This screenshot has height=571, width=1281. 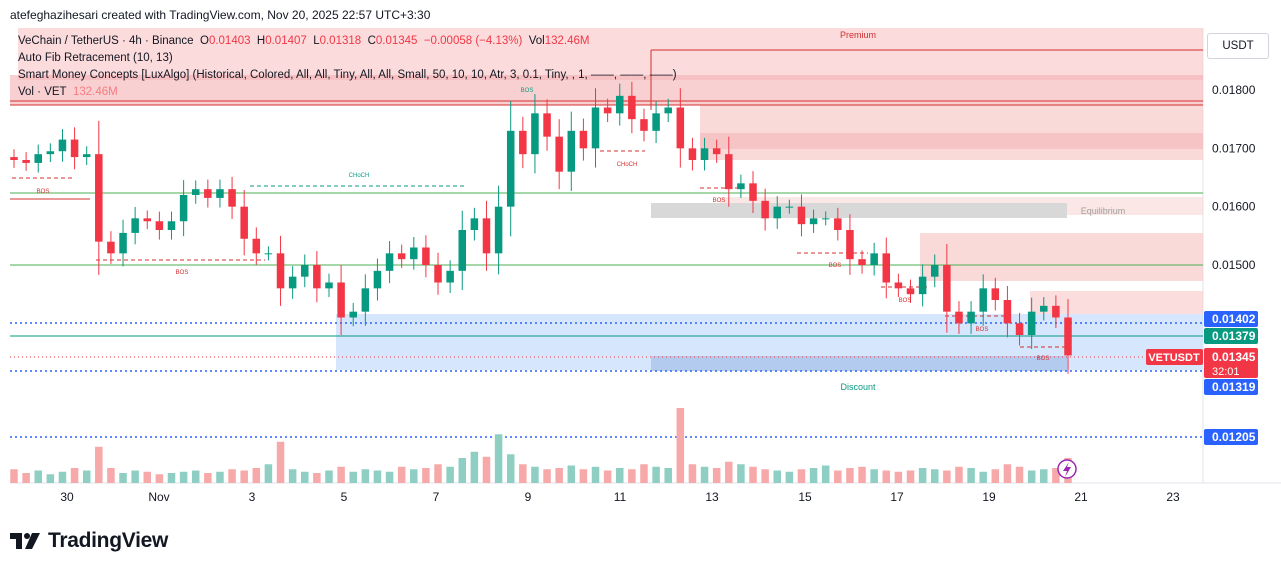 I want to click on alert-lightning-icon, so click(x=1067, y=469).